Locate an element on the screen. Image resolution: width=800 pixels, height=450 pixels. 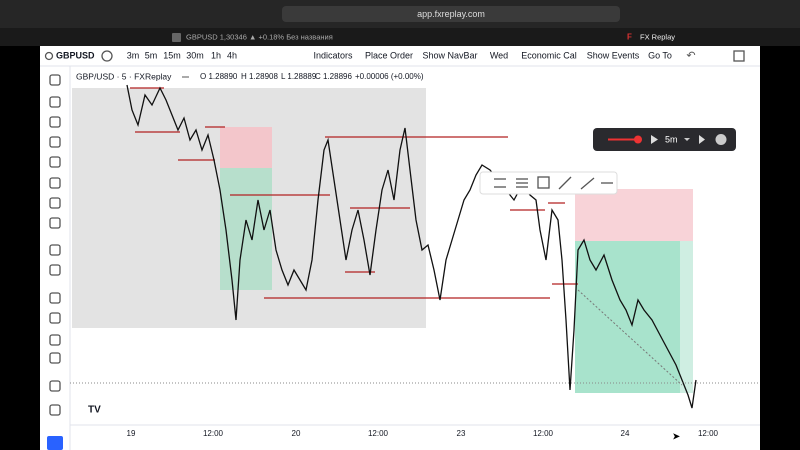
url-field is located at coordinates (451, 14).